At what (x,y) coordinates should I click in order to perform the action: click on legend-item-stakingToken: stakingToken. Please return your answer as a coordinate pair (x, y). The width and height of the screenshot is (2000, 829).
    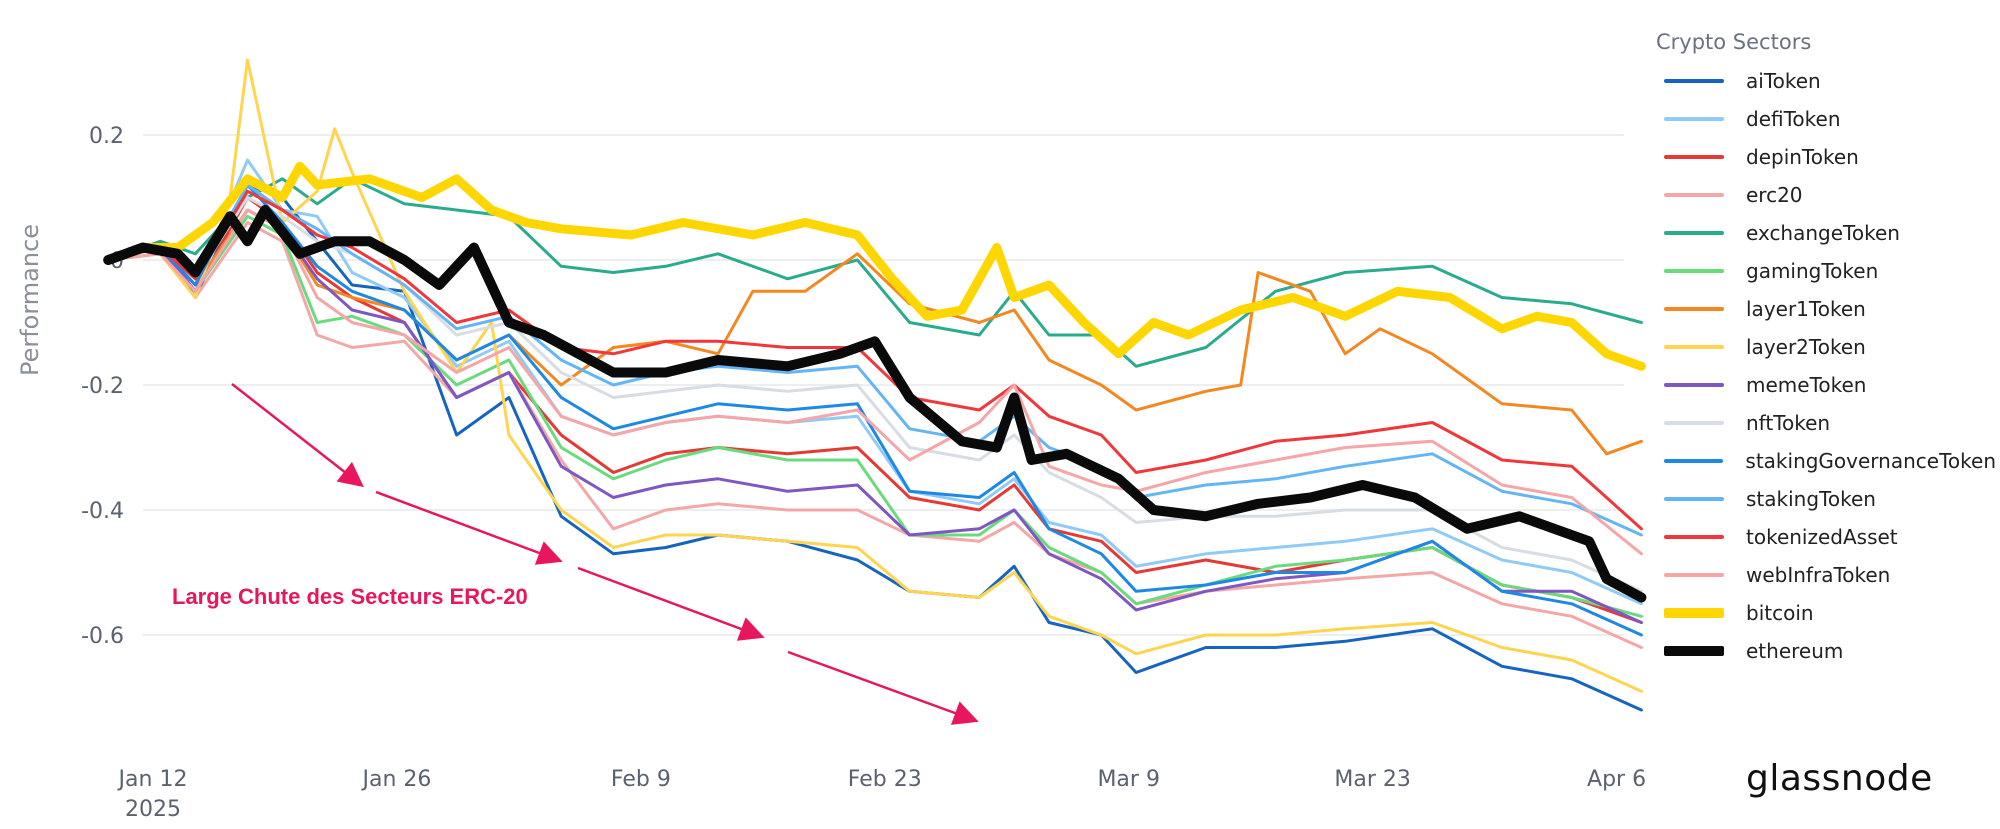
    Looking at the image, I should click on (1826, 499).